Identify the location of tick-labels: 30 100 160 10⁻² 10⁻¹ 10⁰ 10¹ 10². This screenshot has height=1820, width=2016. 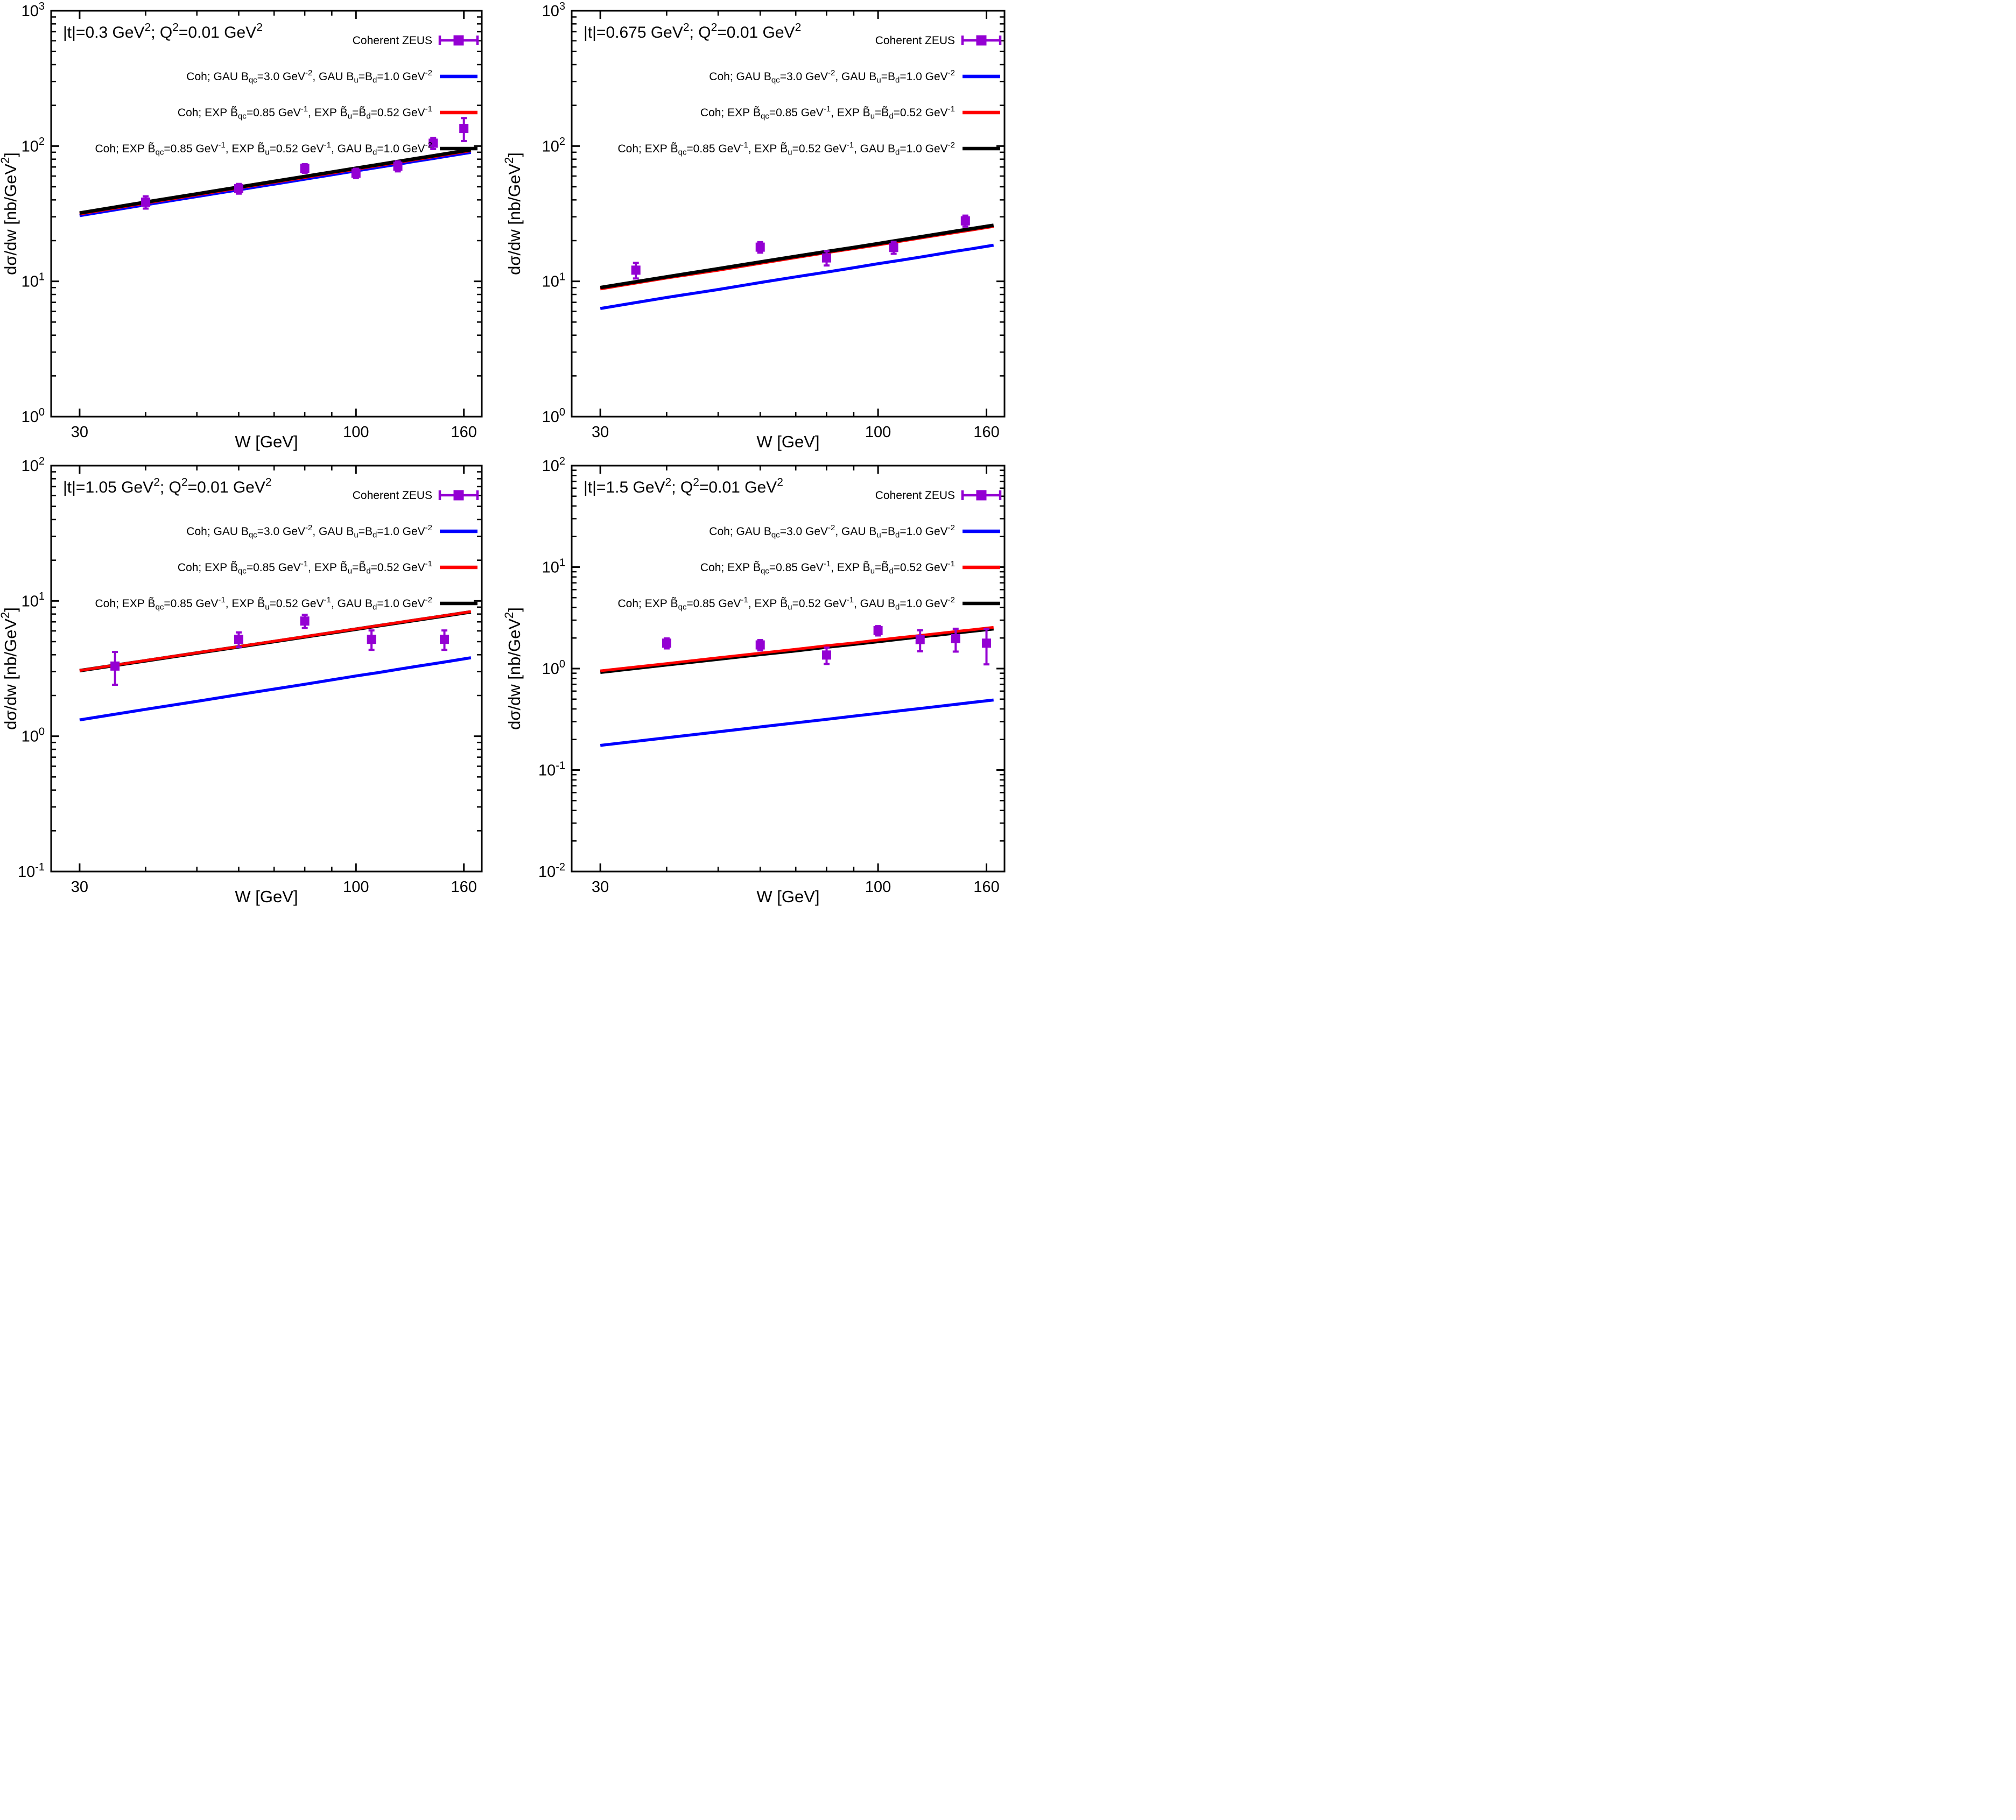
(769, 675).